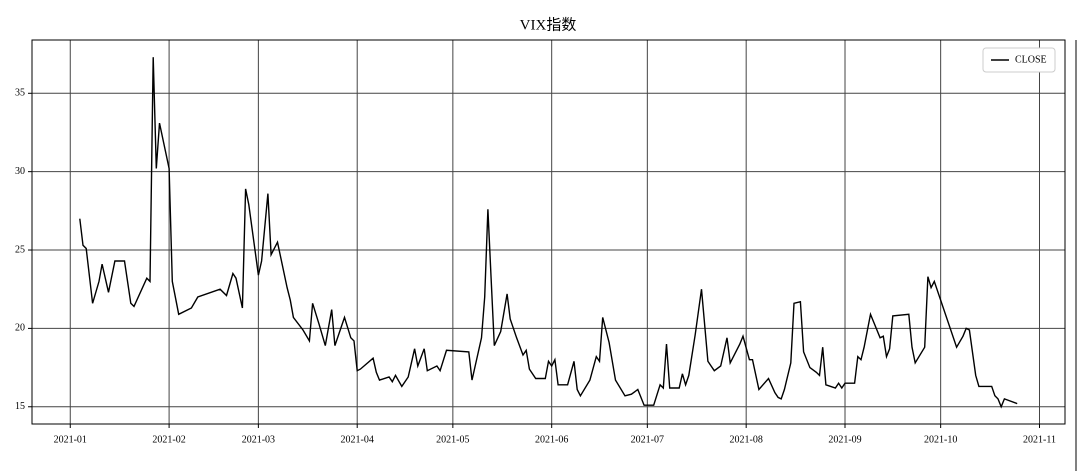  I want to click on legend-box, so click(1019, 60).